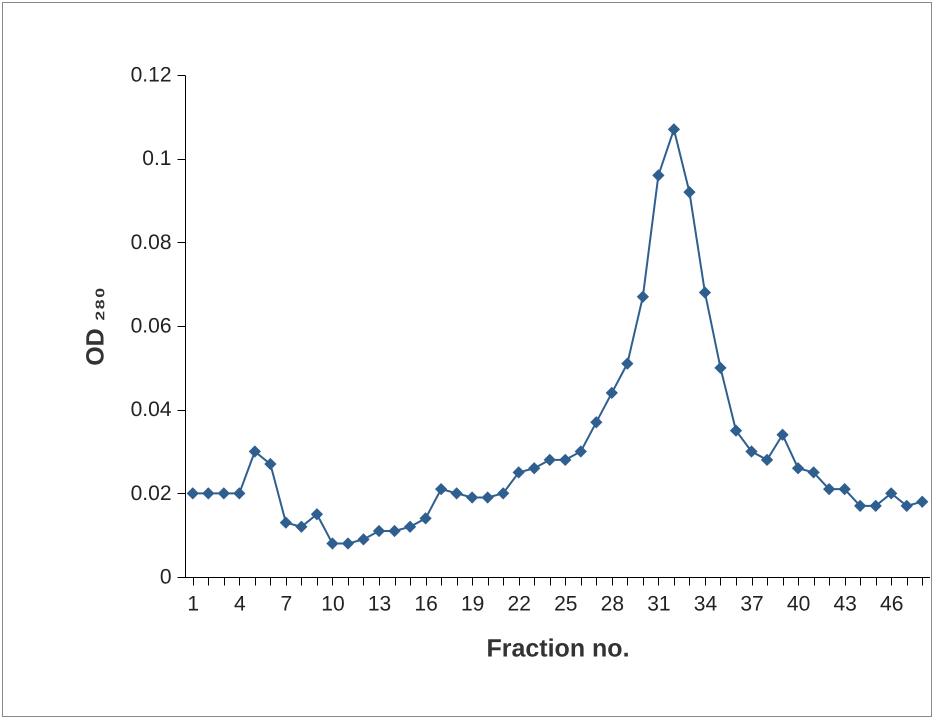 This screenshot has width=938, height=723. What do you see at coordinates (558, 648) in the screenshot?
I see `x-axis-title: Fraction no.` at bounding box center [558, 648].